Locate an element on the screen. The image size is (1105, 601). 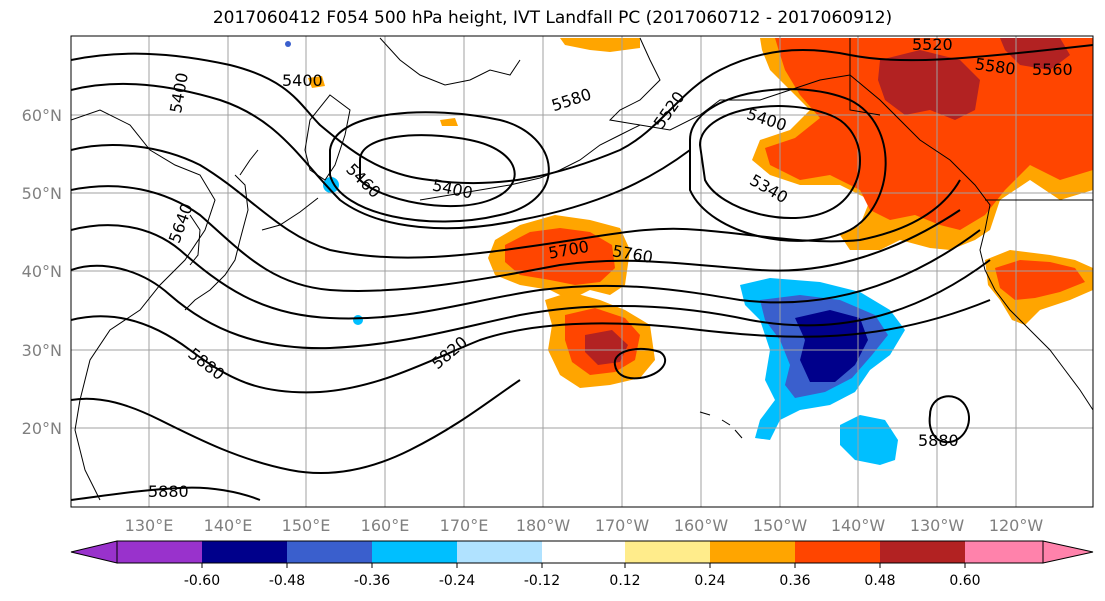
contour-label: 5560 is located at coordinates (1052, 69).